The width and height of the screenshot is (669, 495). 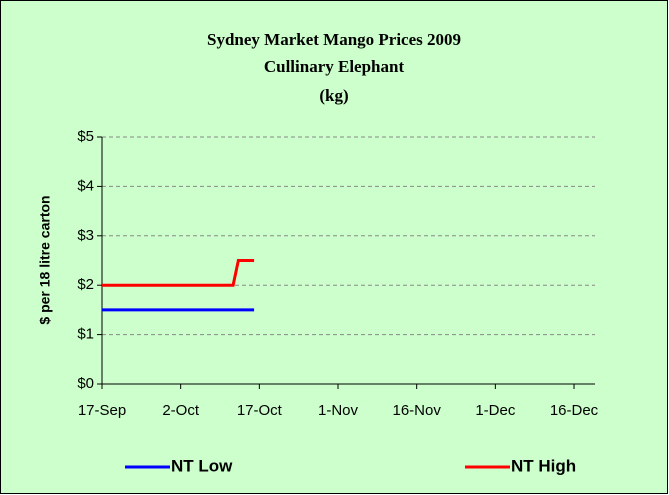 What do you see at coordinates (495, 410) in the screenshot?
I see `x-tick-label: 1-Dec` at bounding box center [495, 410].